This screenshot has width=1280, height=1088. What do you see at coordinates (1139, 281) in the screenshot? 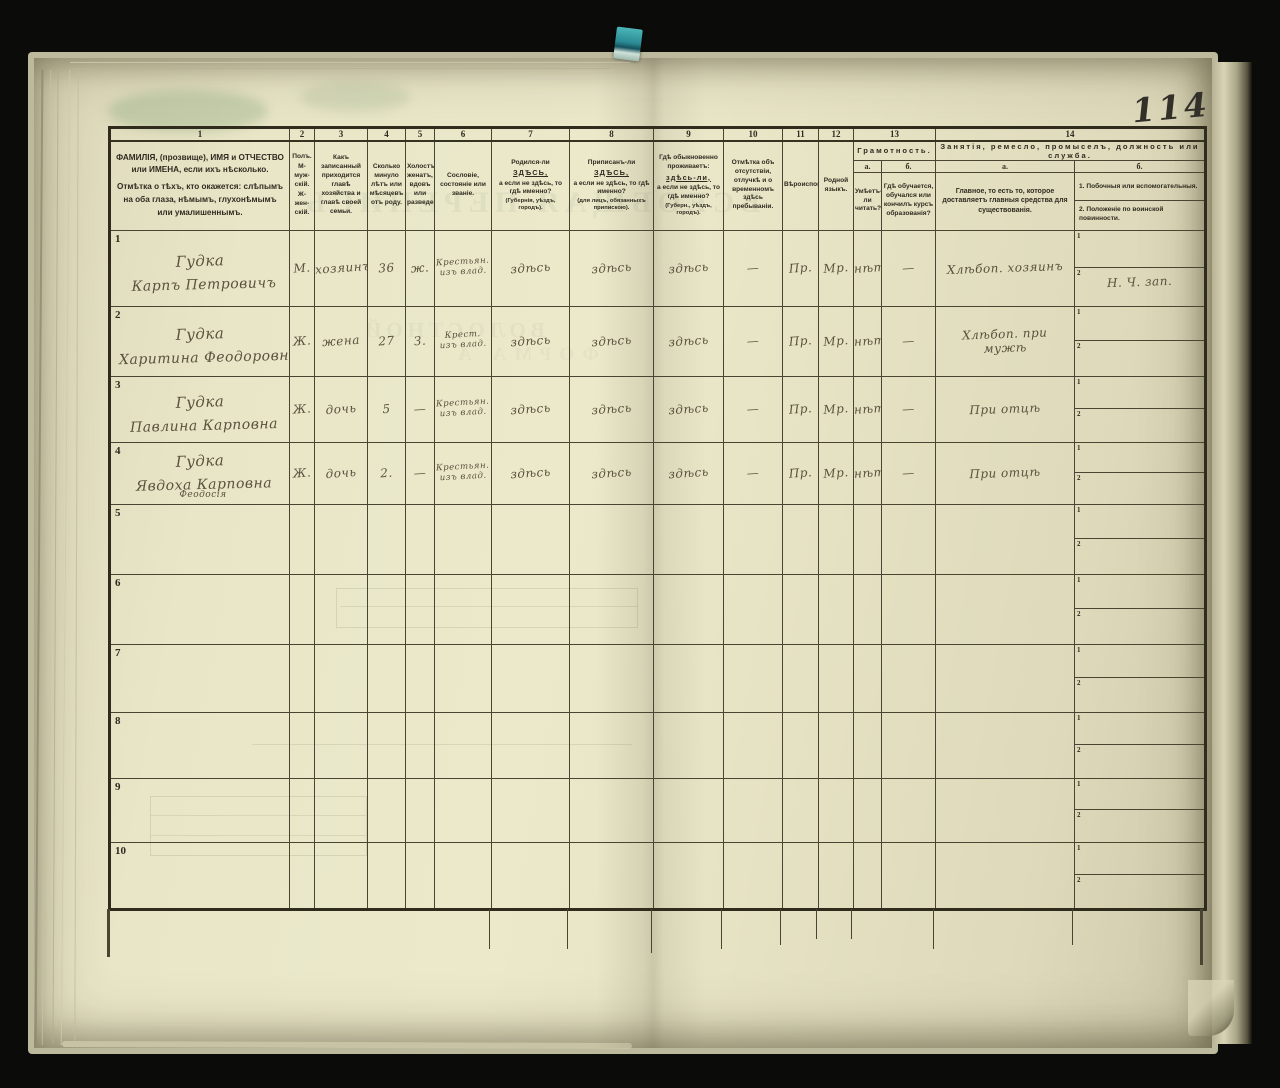
I see `value-side2: Н. Ч. зап.` at bounding box center [1139, 281].